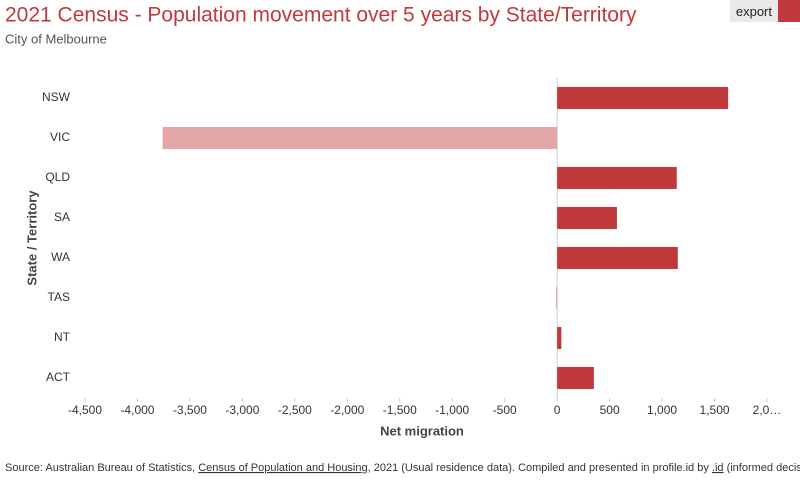 The image size is (800, 488). Describe the element at coordinates (31, 238) in the screenshot. I see `y-axis-label: State / Territory` at that location.